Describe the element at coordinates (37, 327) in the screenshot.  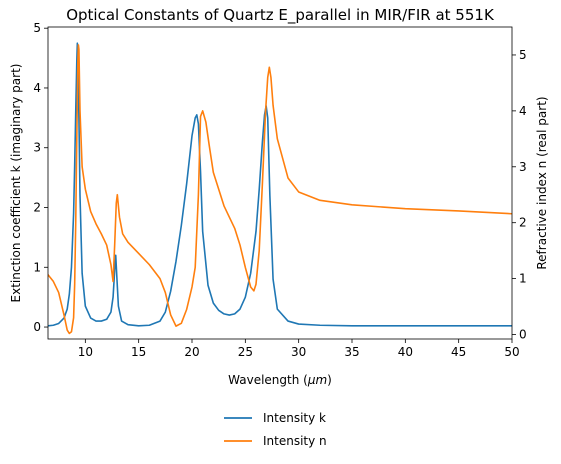
I see `y-left-tick-label: 0` at that location.